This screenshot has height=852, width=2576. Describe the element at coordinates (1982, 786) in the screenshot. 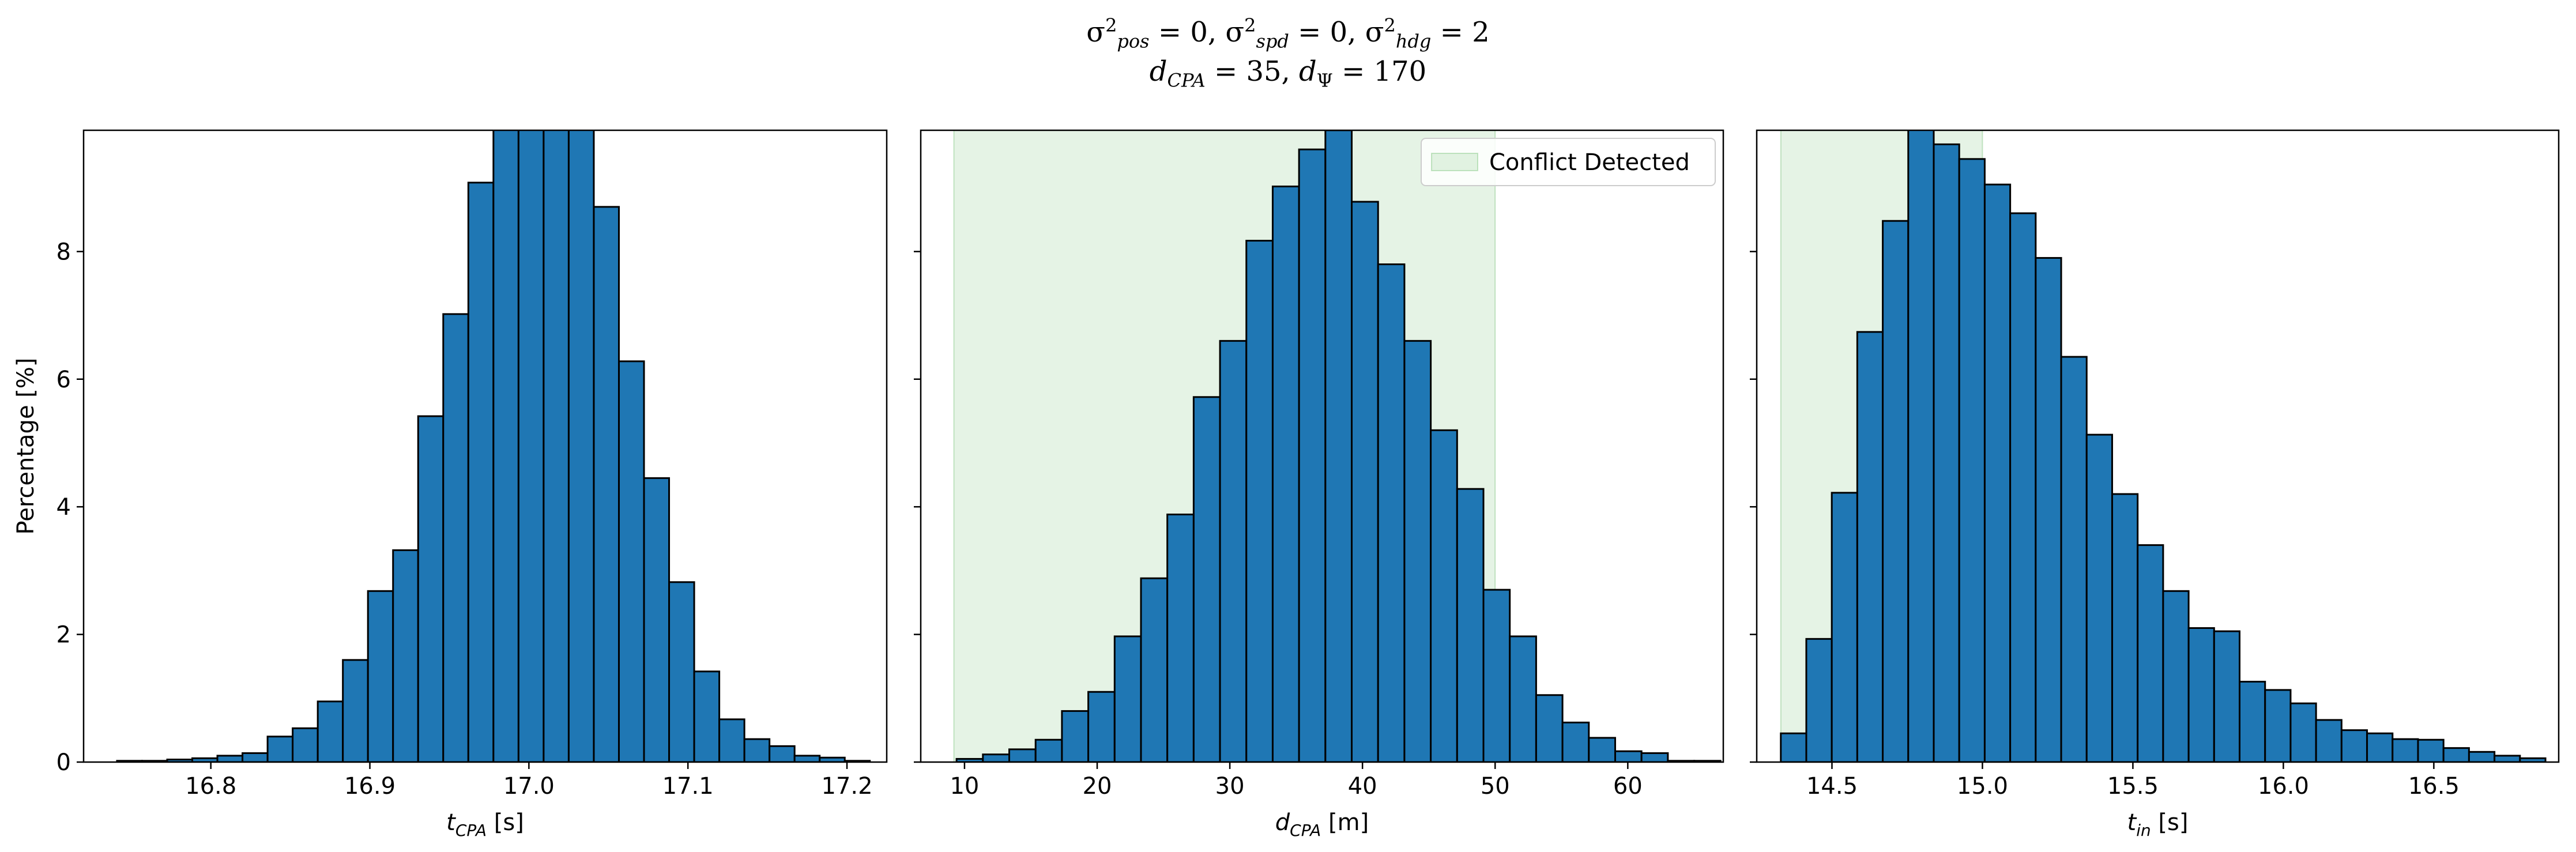

I see `x-tick-label: 15.0` at that location.